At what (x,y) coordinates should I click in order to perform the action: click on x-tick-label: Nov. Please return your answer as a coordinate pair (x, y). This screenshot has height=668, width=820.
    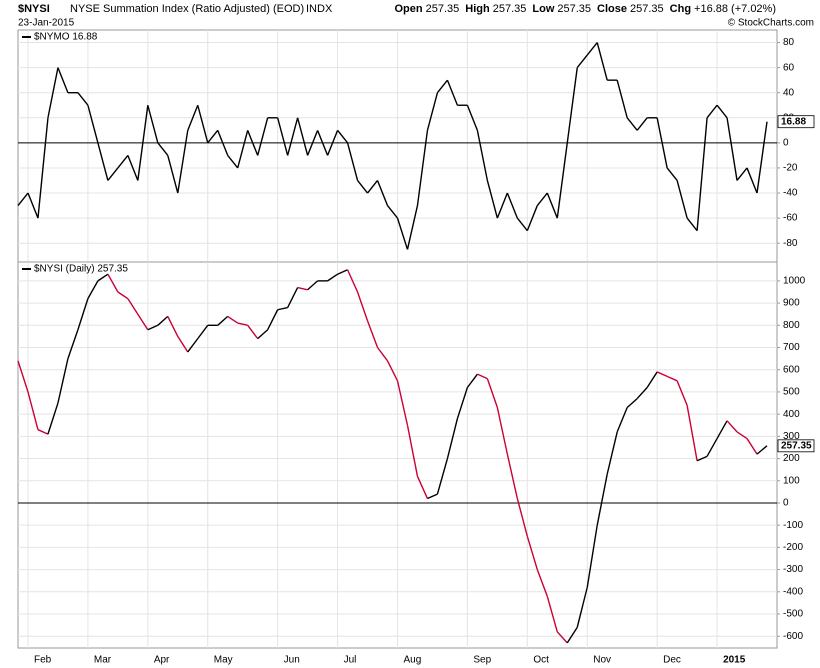
    Looking at the image, I should click on (602, 660).